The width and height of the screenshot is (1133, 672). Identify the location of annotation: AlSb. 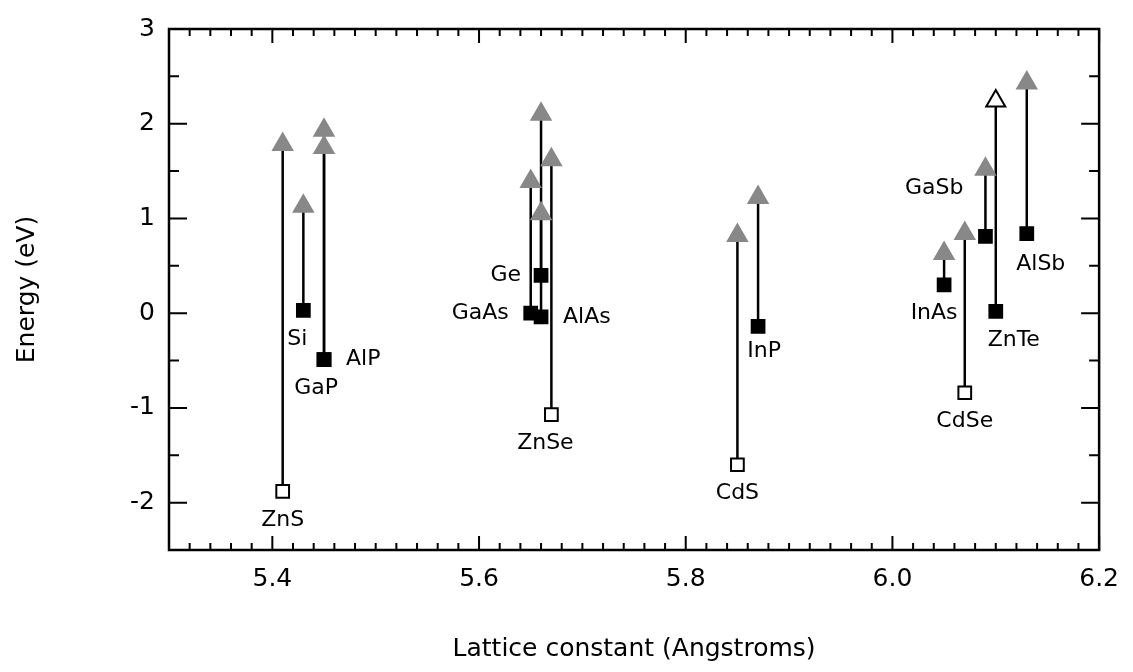
(1041, 263).